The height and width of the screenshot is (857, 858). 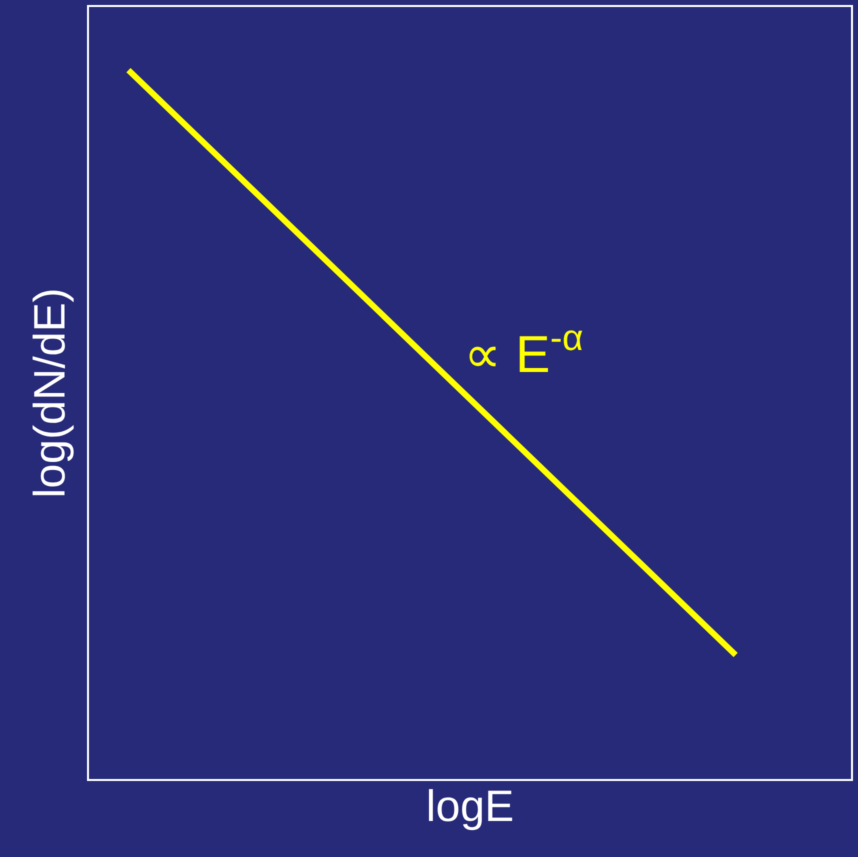 What do you see at coordinates (524, 350) in the screenshot?
I see `annotation: ∝ E$^{-α}$` at bounding box center [524, 350].